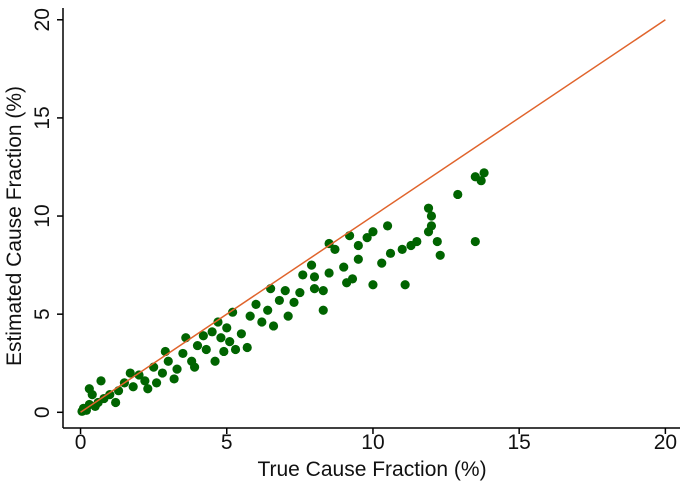  What do you see at coordinates (42, 314) in the screenshot?
I see `y-tick-label: 5` at bounding box center [42, 314].